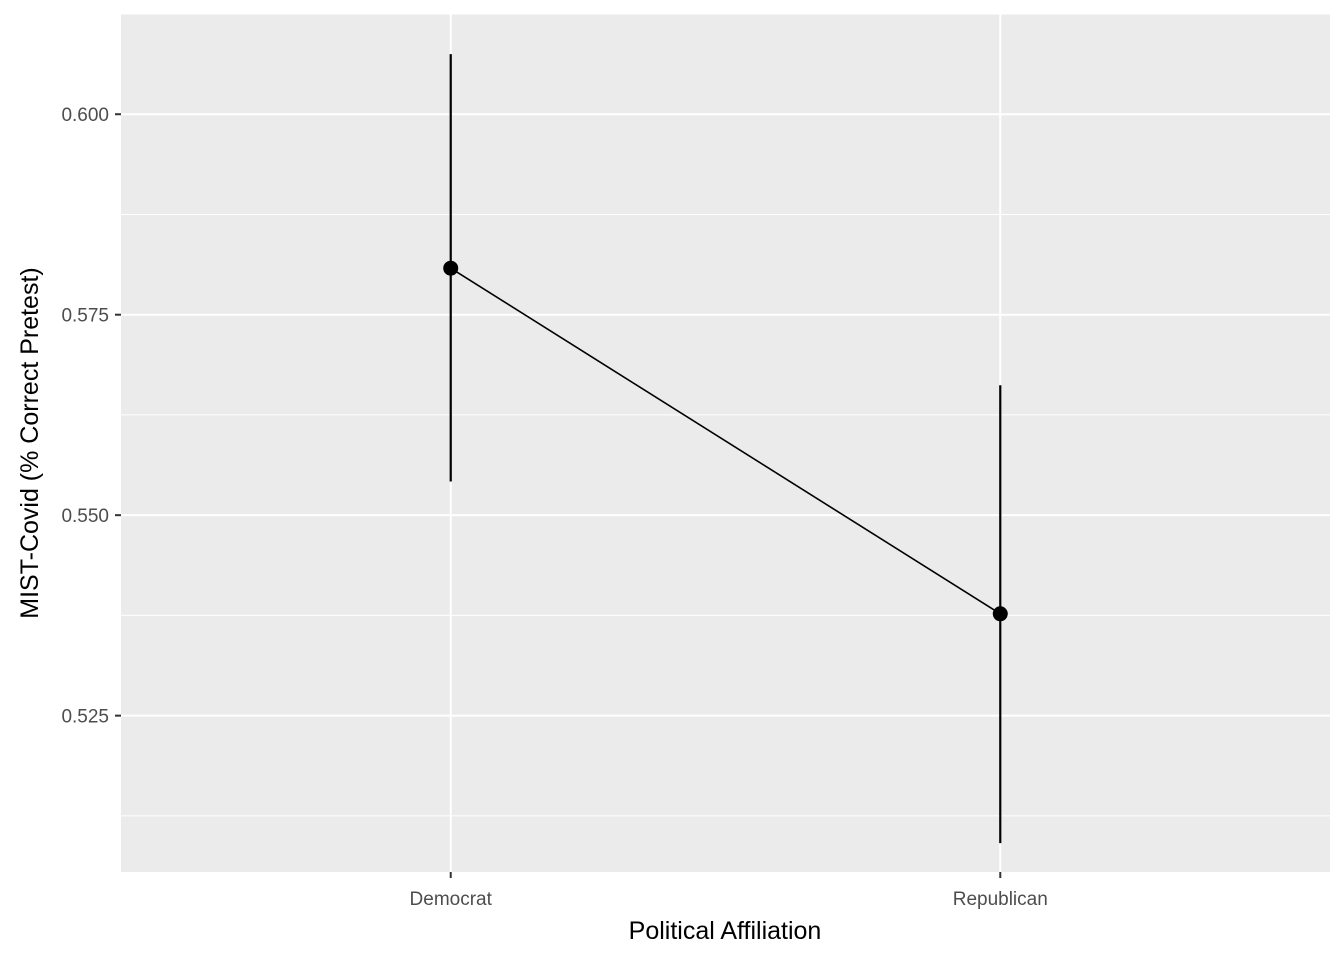  I want to click on y-axis-title: MIST-Covid (% Correct Pretest), so click(30, 442).